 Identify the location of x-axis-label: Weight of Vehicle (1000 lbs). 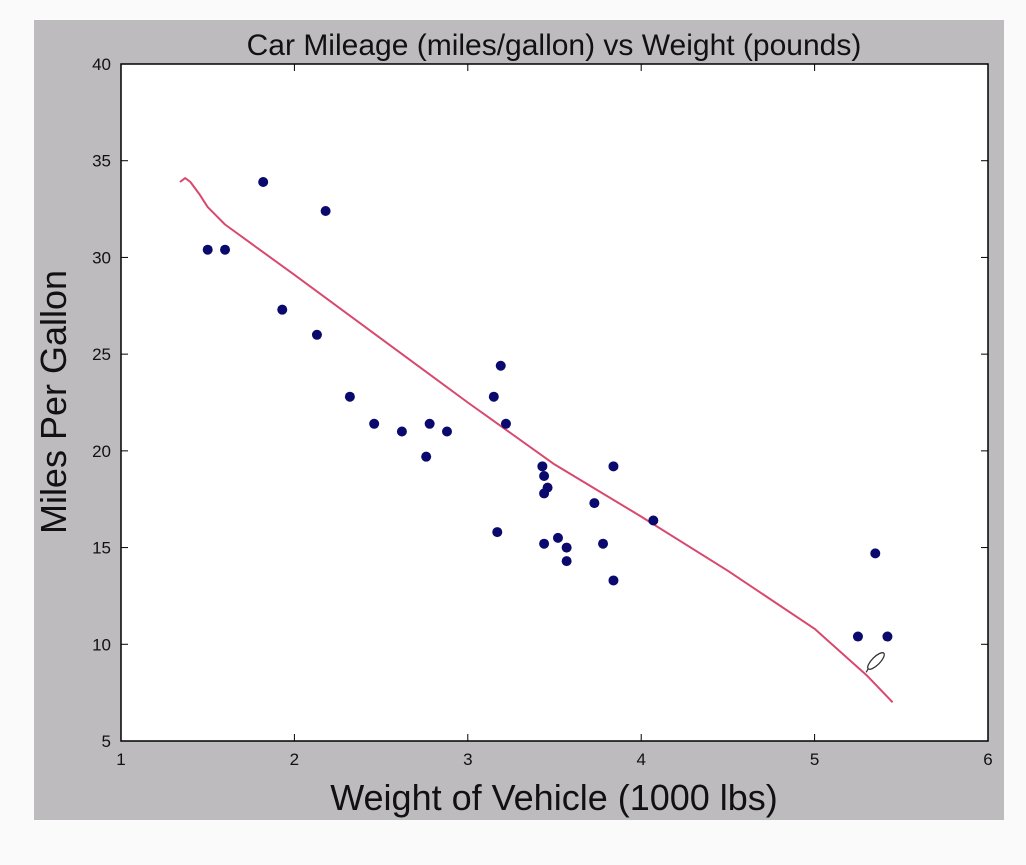
(554, 797).